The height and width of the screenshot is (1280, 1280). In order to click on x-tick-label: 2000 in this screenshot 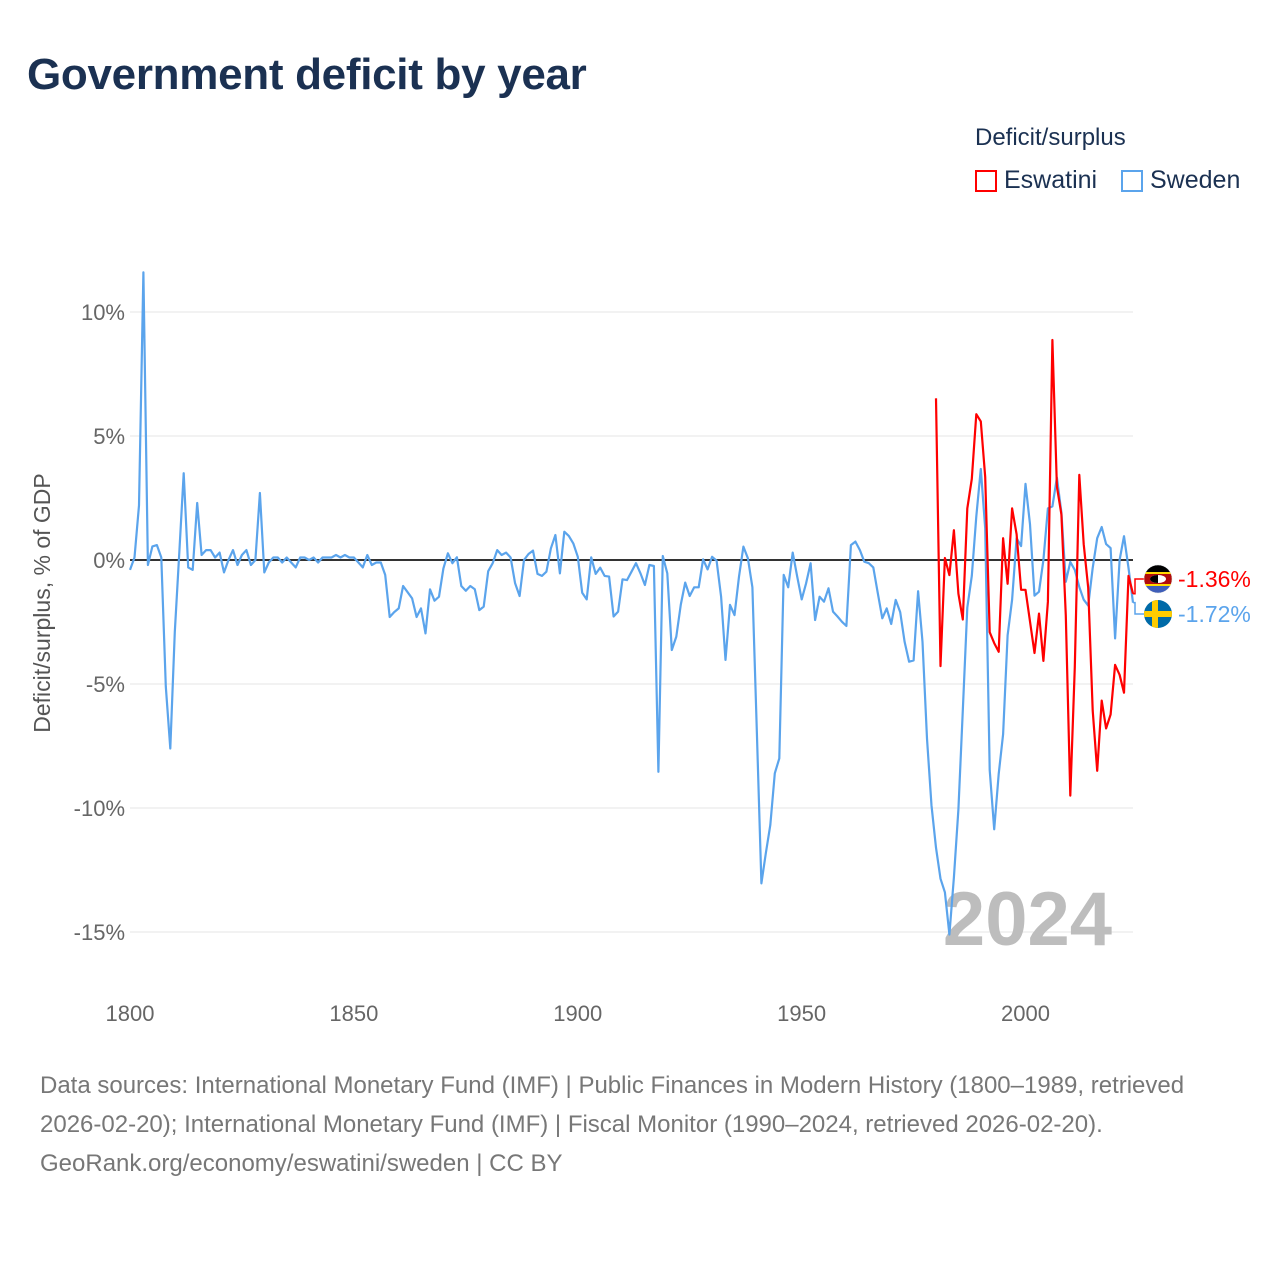, I will do `click(1025, 1013)`.